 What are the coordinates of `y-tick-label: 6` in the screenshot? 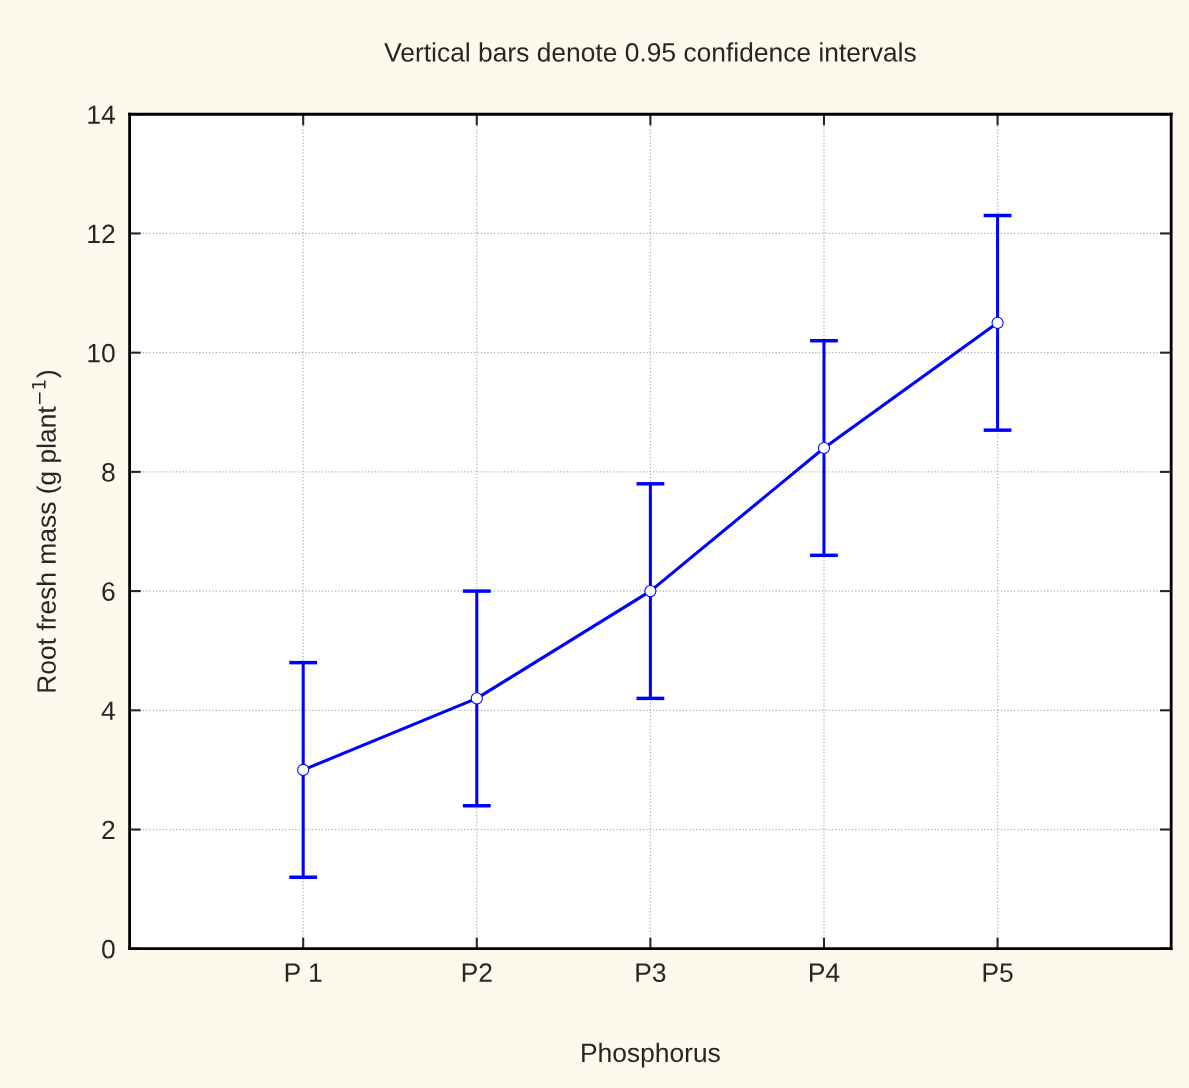 It's located at (108, 591).